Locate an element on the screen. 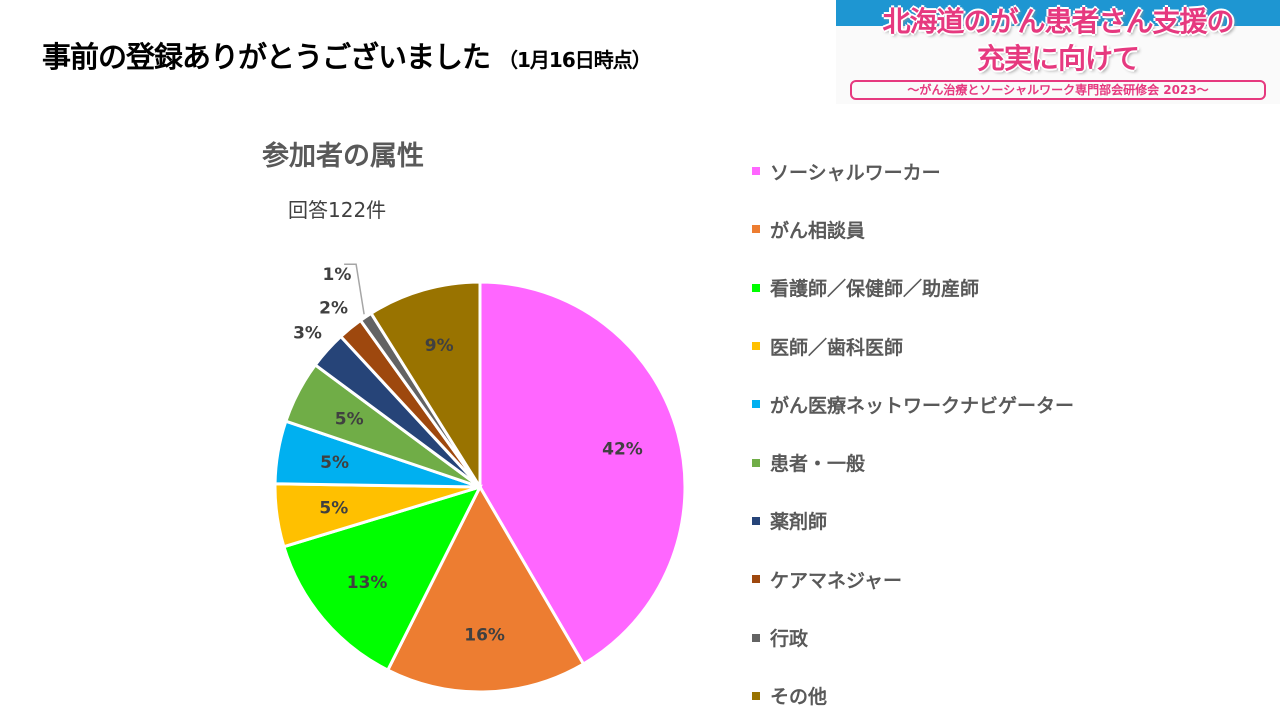  chart-title: 参加者の属性 is located at coordinates (343, 156).